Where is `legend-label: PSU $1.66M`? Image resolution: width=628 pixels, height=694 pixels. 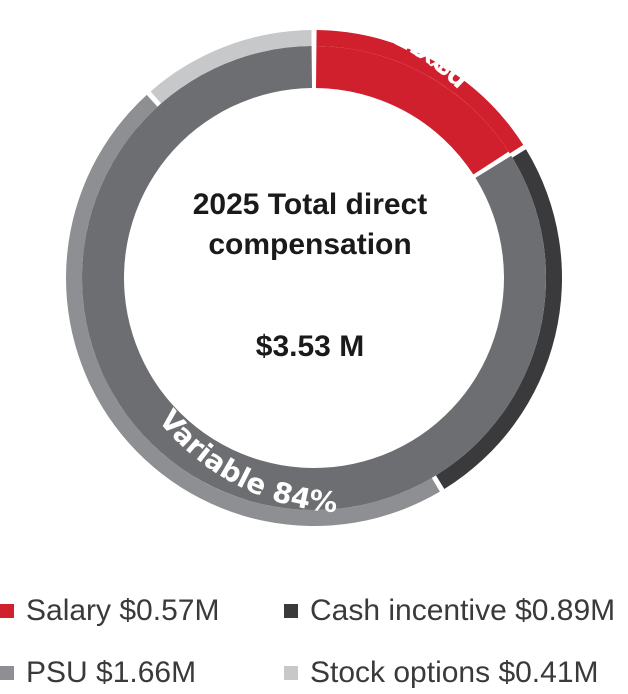
legend-label: PSU $1.66M is located at coordinates (111, 672).